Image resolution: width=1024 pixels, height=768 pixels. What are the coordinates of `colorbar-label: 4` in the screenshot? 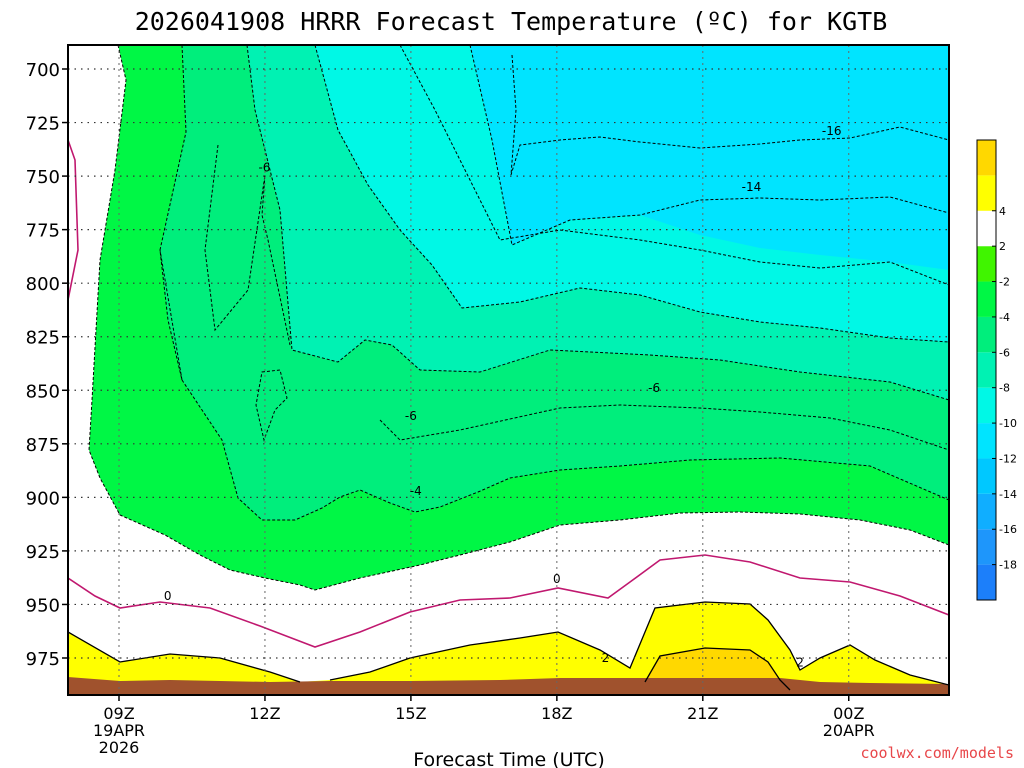 It's located at (1002, 211).